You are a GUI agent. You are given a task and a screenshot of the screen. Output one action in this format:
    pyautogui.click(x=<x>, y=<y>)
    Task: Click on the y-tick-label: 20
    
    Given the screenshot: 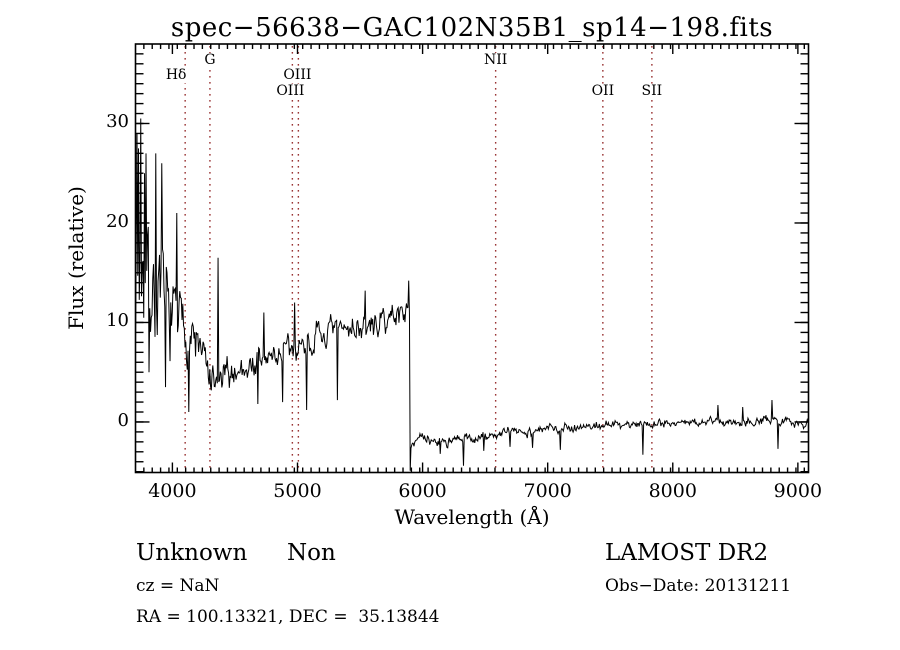 What is the action you would take?
    pyautogui.click(x=117, y=221)
    